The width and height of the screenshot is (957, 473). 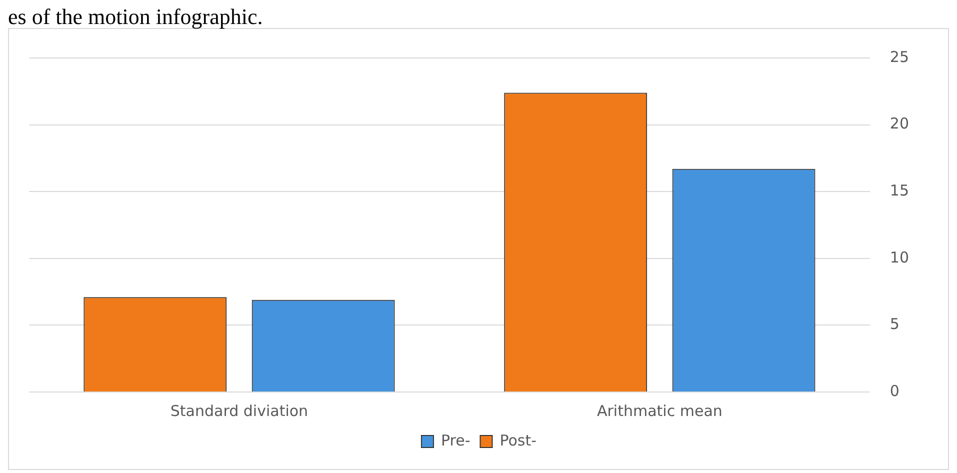 What do you see at coordinates (900, 257) in the screenshot?
I see `y-tick-label: 10` at bounding box center [900, 257].